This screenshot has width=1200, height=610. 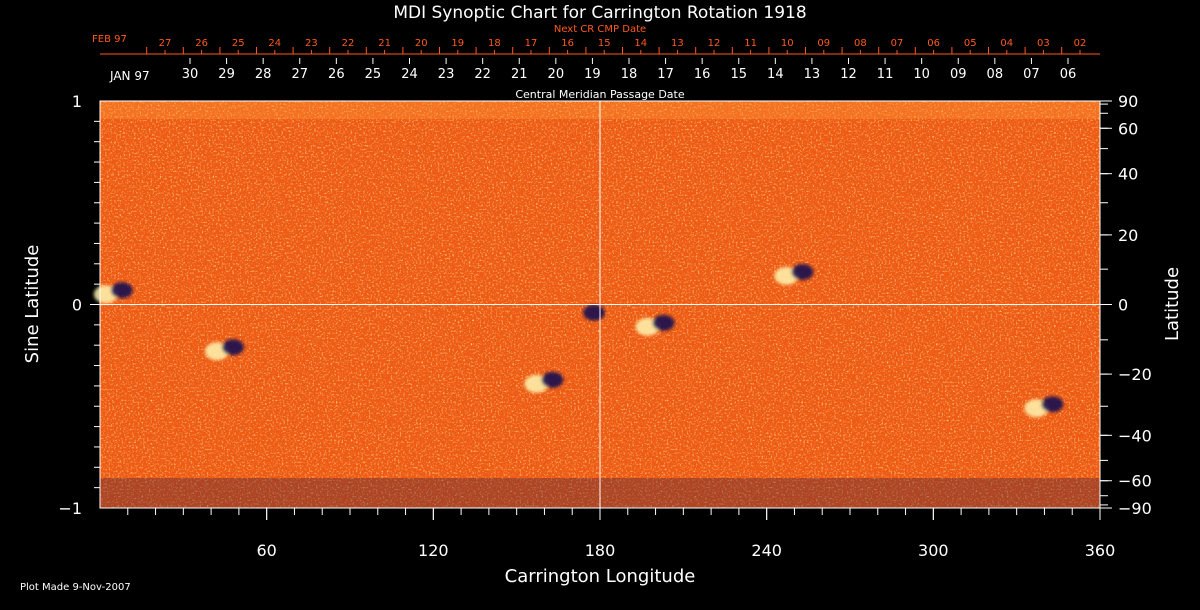 What do you see at coordinates (32, 304) in the screenshot?
I see `y-axis-left-label: Sine Latitude` at bounding box center [32, 304].